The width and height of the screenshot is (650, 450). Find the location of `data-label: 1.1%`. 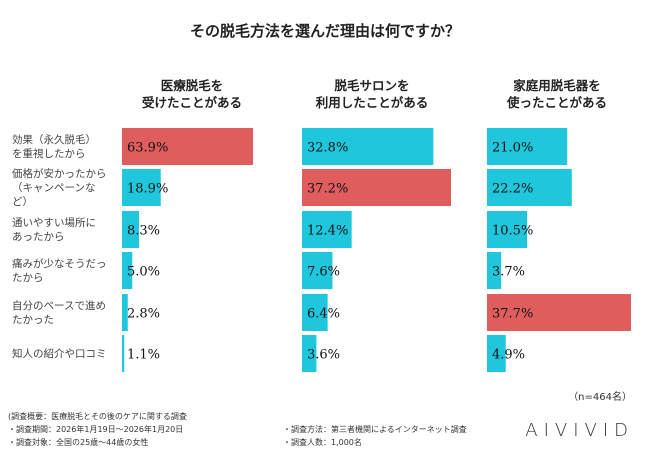

data-label: 1.1% is located at coordinates (143, 355).